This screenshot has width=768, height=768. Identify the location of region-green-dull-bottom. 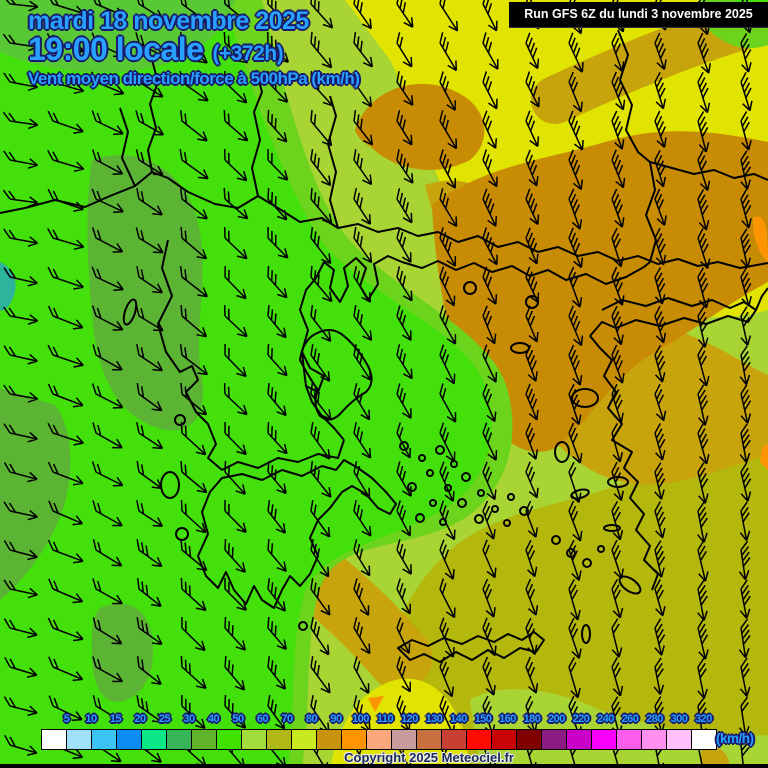
(122, 652).